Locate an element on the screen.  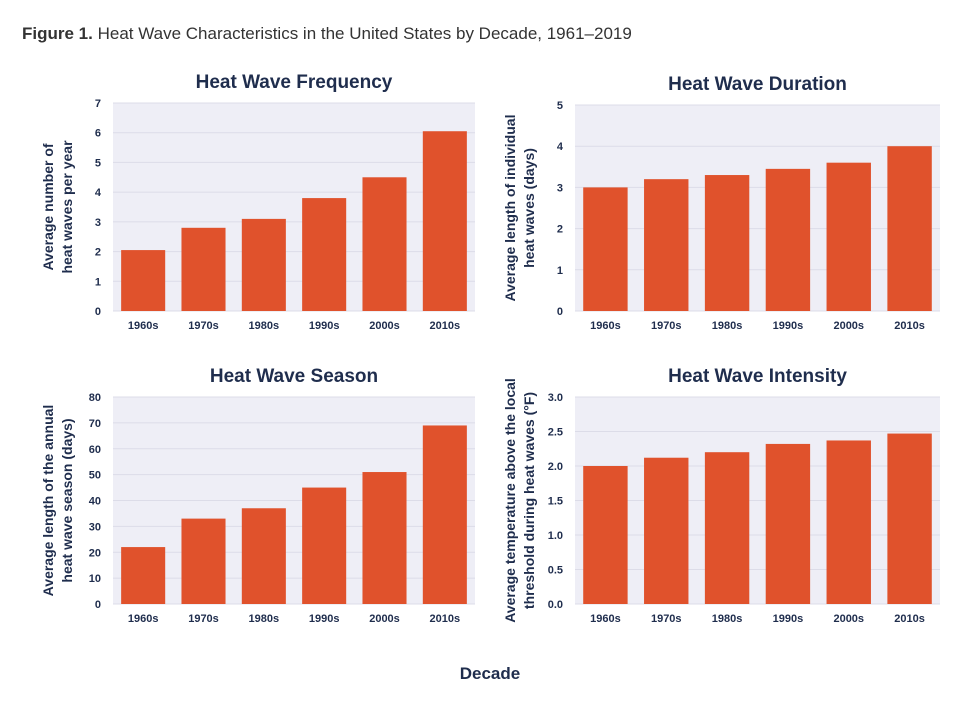
y-axis-label: Average number of is located at coordinates (48, 206).